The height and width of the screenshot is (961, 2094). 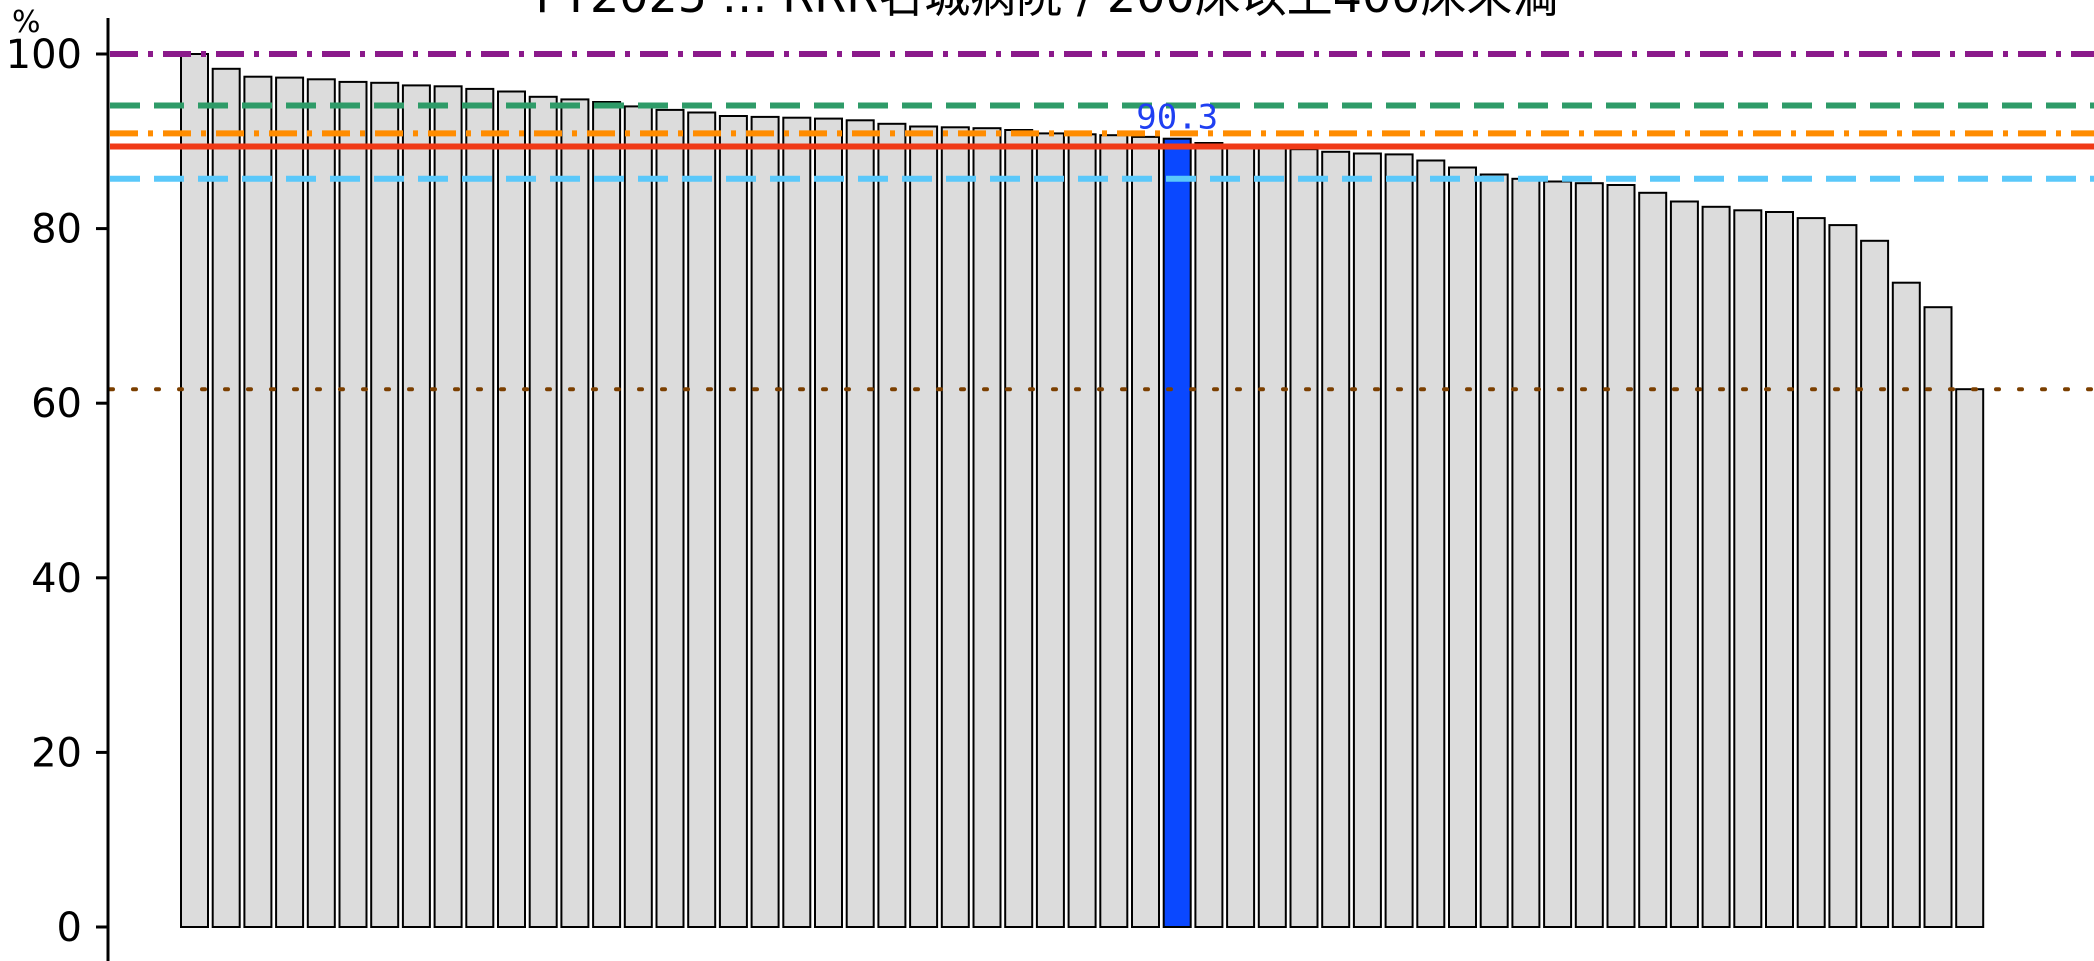 What do you see at coordinates (56, 579) in the screenshot?
I see `y-tick-label: 40` at bounding box center [56, 579].